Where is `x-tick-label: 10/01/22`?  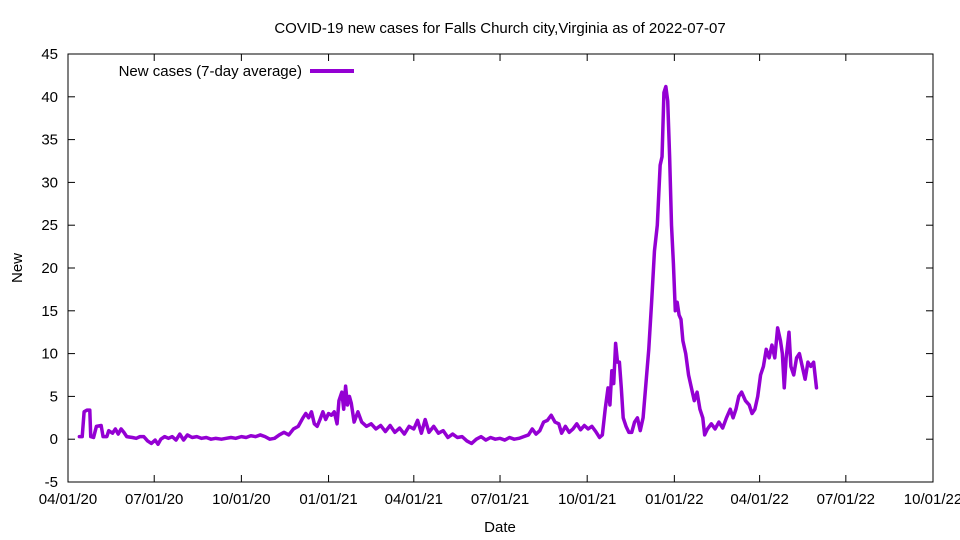 x-tick-label: 10/01/22 is located at coordinates (932, 499).